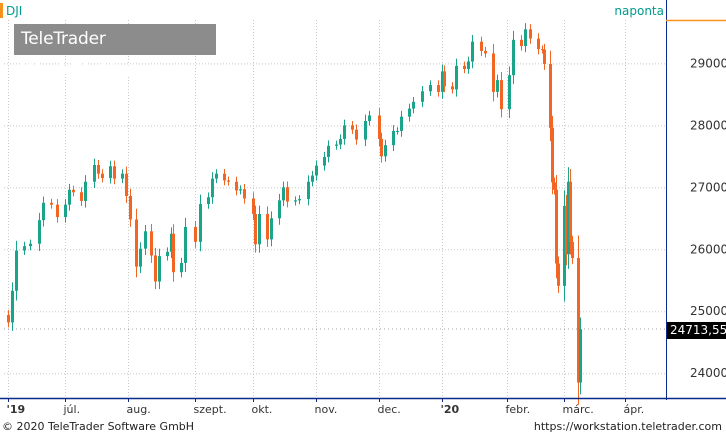  Describe the element at coordinates (696, 330) in the screenshot. I see `last-value-label: 24713,55` at that location.